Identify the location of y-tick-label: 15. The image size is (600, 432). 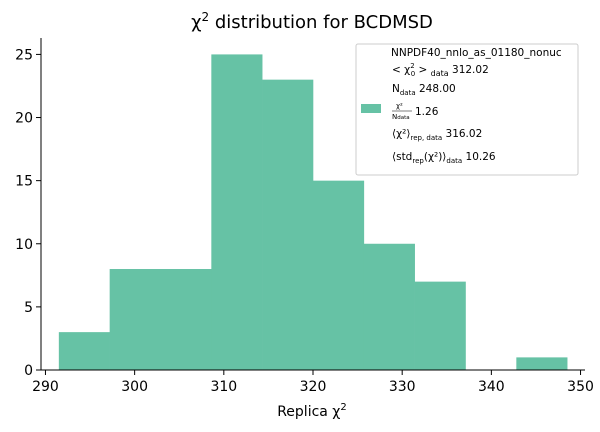
(24, 182).